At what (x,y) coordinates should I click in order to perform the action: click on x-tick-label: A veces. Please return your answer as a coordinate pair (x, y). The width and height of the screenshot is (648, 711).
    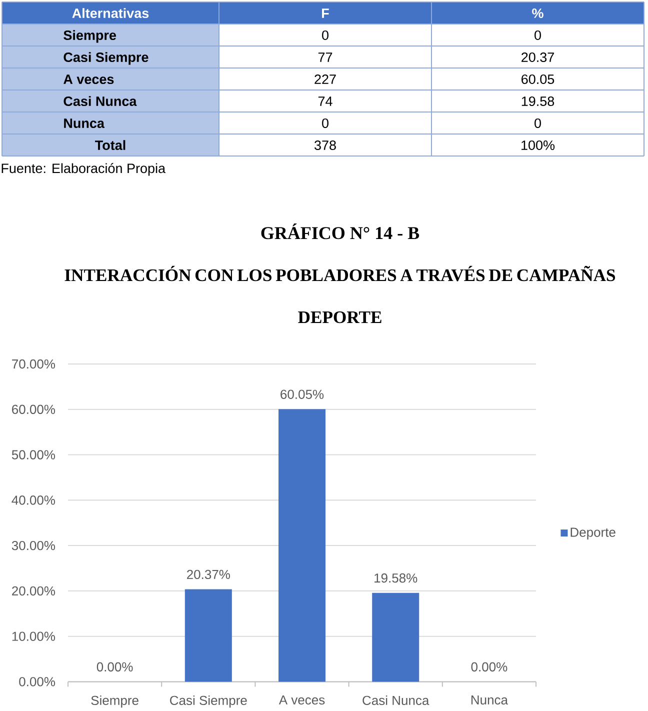
    Looking at the image, I should click on (301, 700).